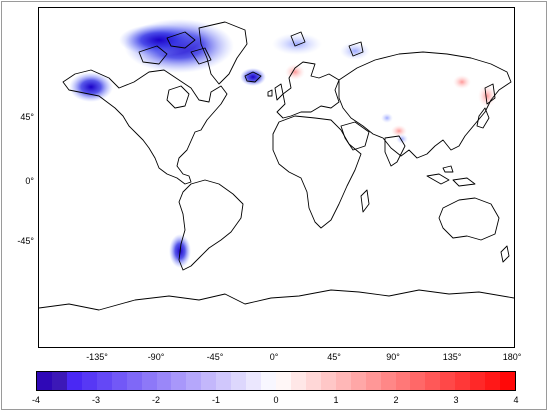  I want to click on anomaly-novaya-zemlya, so click(355, 51).